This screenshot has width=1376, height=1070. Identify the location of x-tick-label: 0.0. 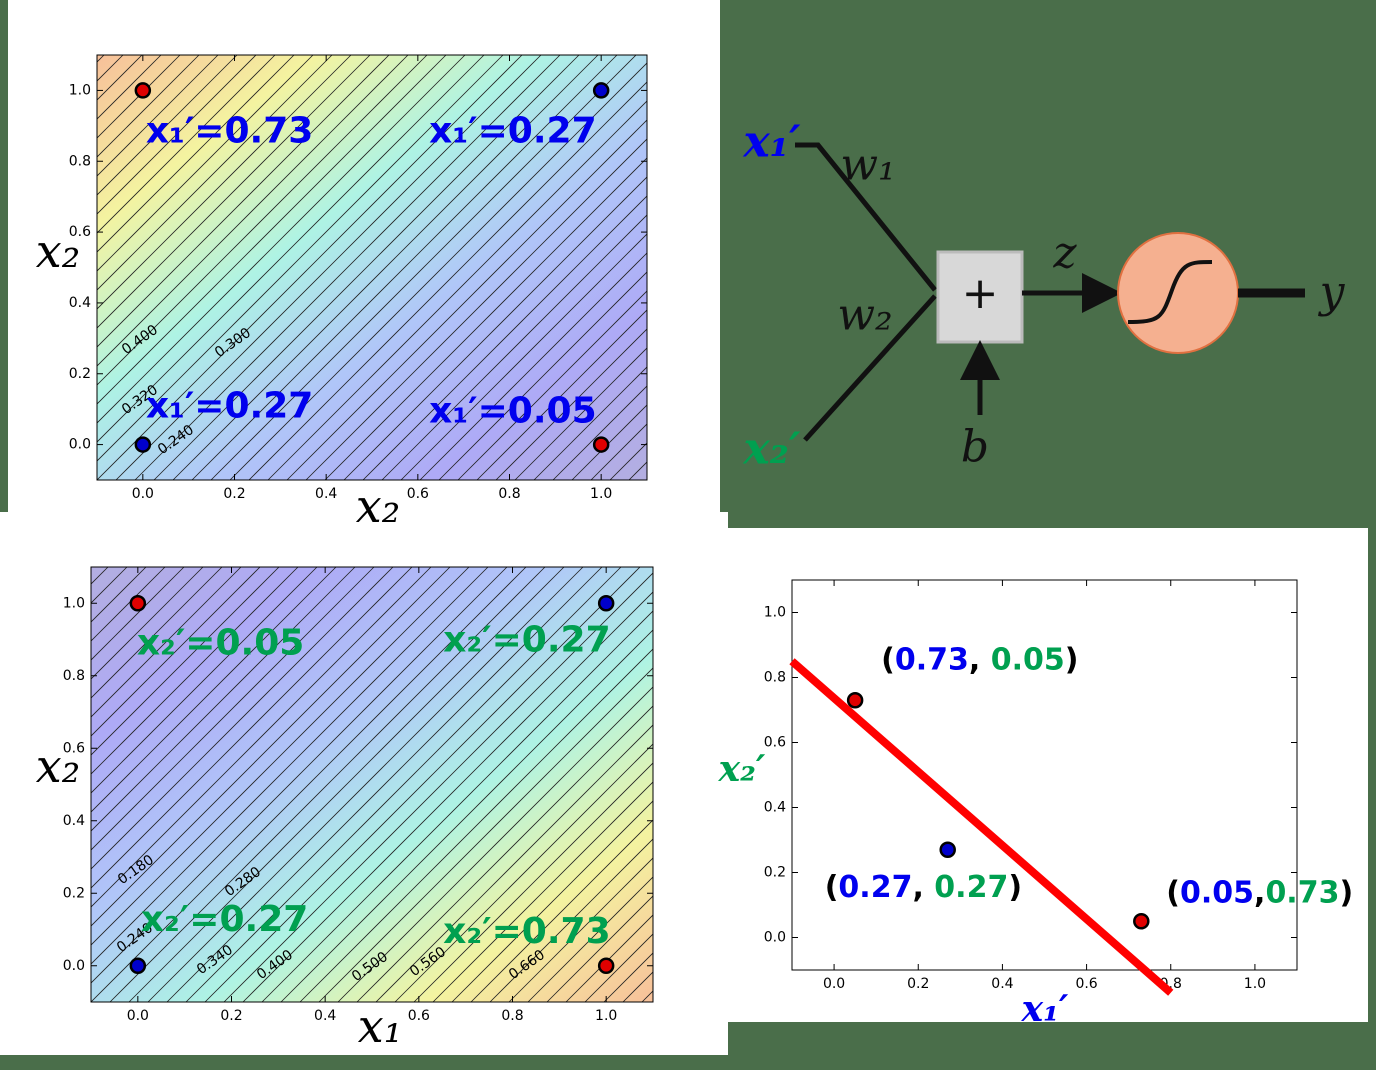
(138, 1016).